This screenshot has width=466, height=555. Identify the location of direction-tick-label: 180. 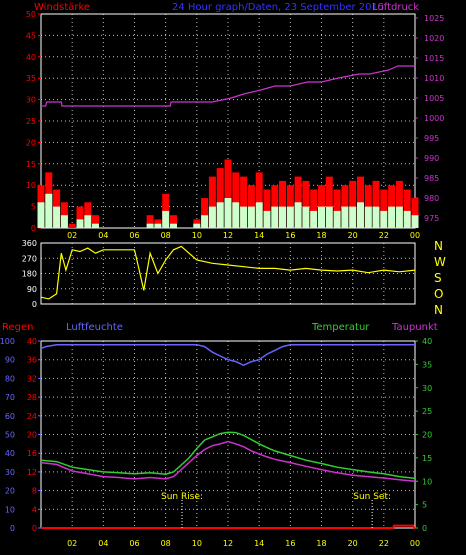
(29, 274).